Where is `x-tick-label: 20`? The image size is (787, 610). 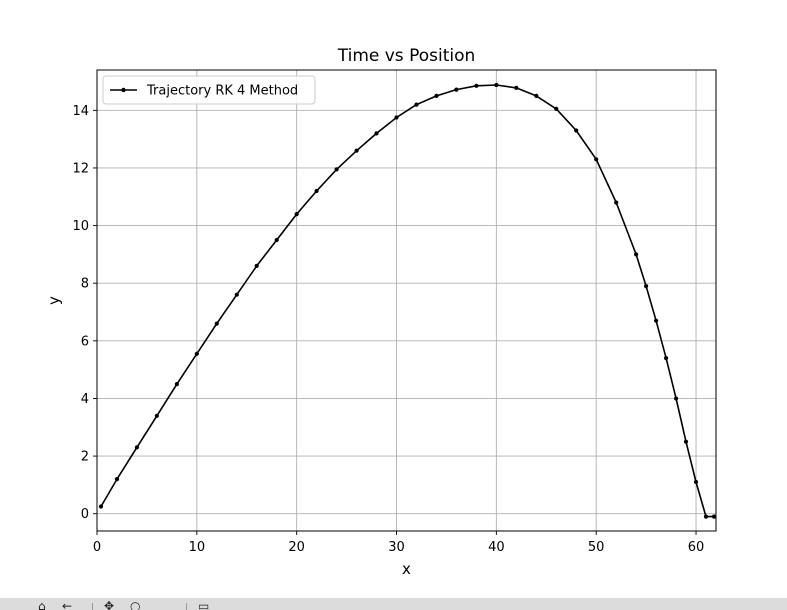
x-tick-label: 20 is located at coordinates (296, 547).